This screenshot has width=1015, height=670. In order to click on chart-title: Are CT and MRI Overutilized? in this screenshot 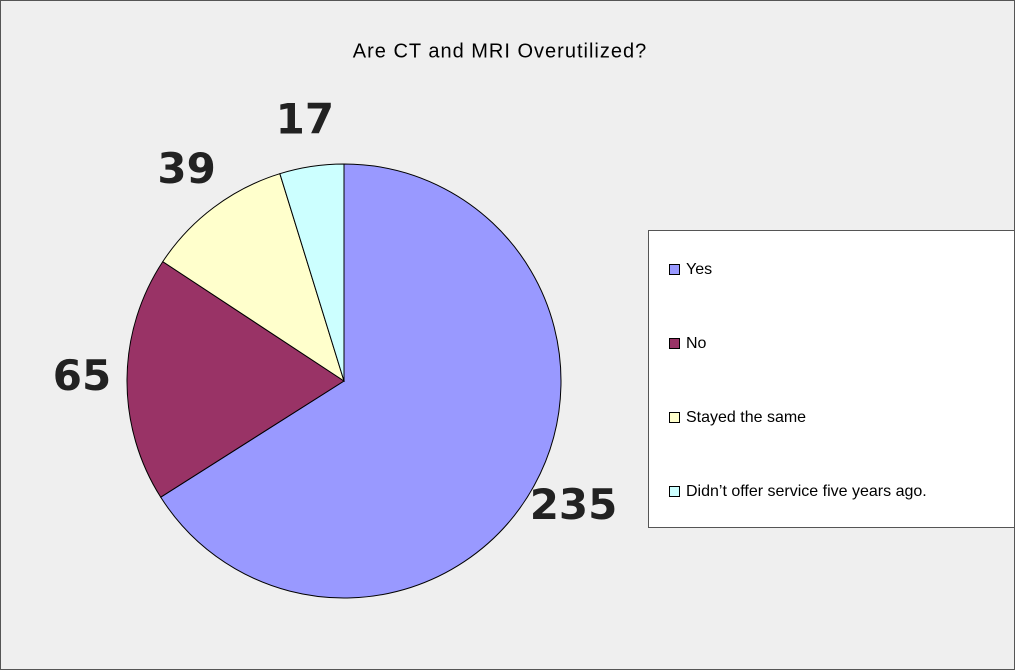, I will do `click(500, 51)`.